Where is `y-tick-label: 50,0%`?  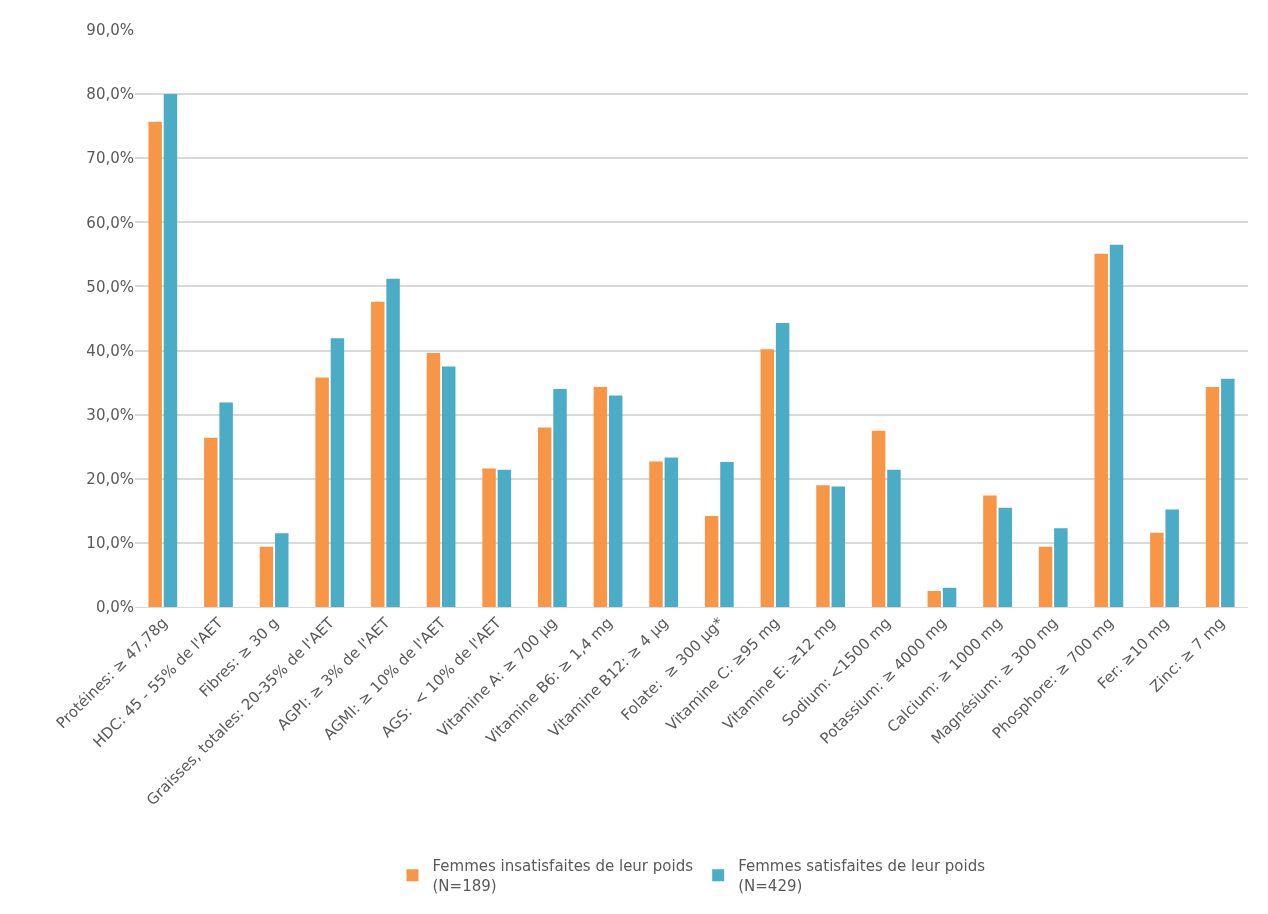
y-tick-label: 50,0% is located at coordinates (110, 286).